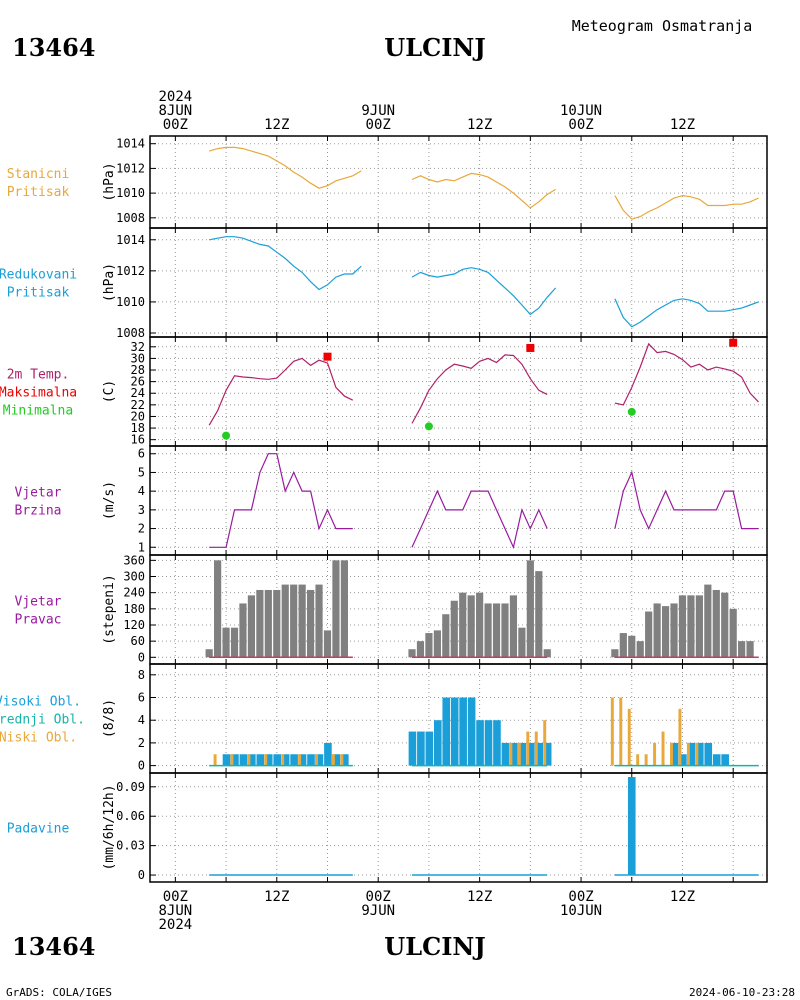 The width and height of the screenshot is (800, 1000). Describe the element at coordinates (175, 111) in the screenshot. I see `time-axis-label: 8JUN` at that location.